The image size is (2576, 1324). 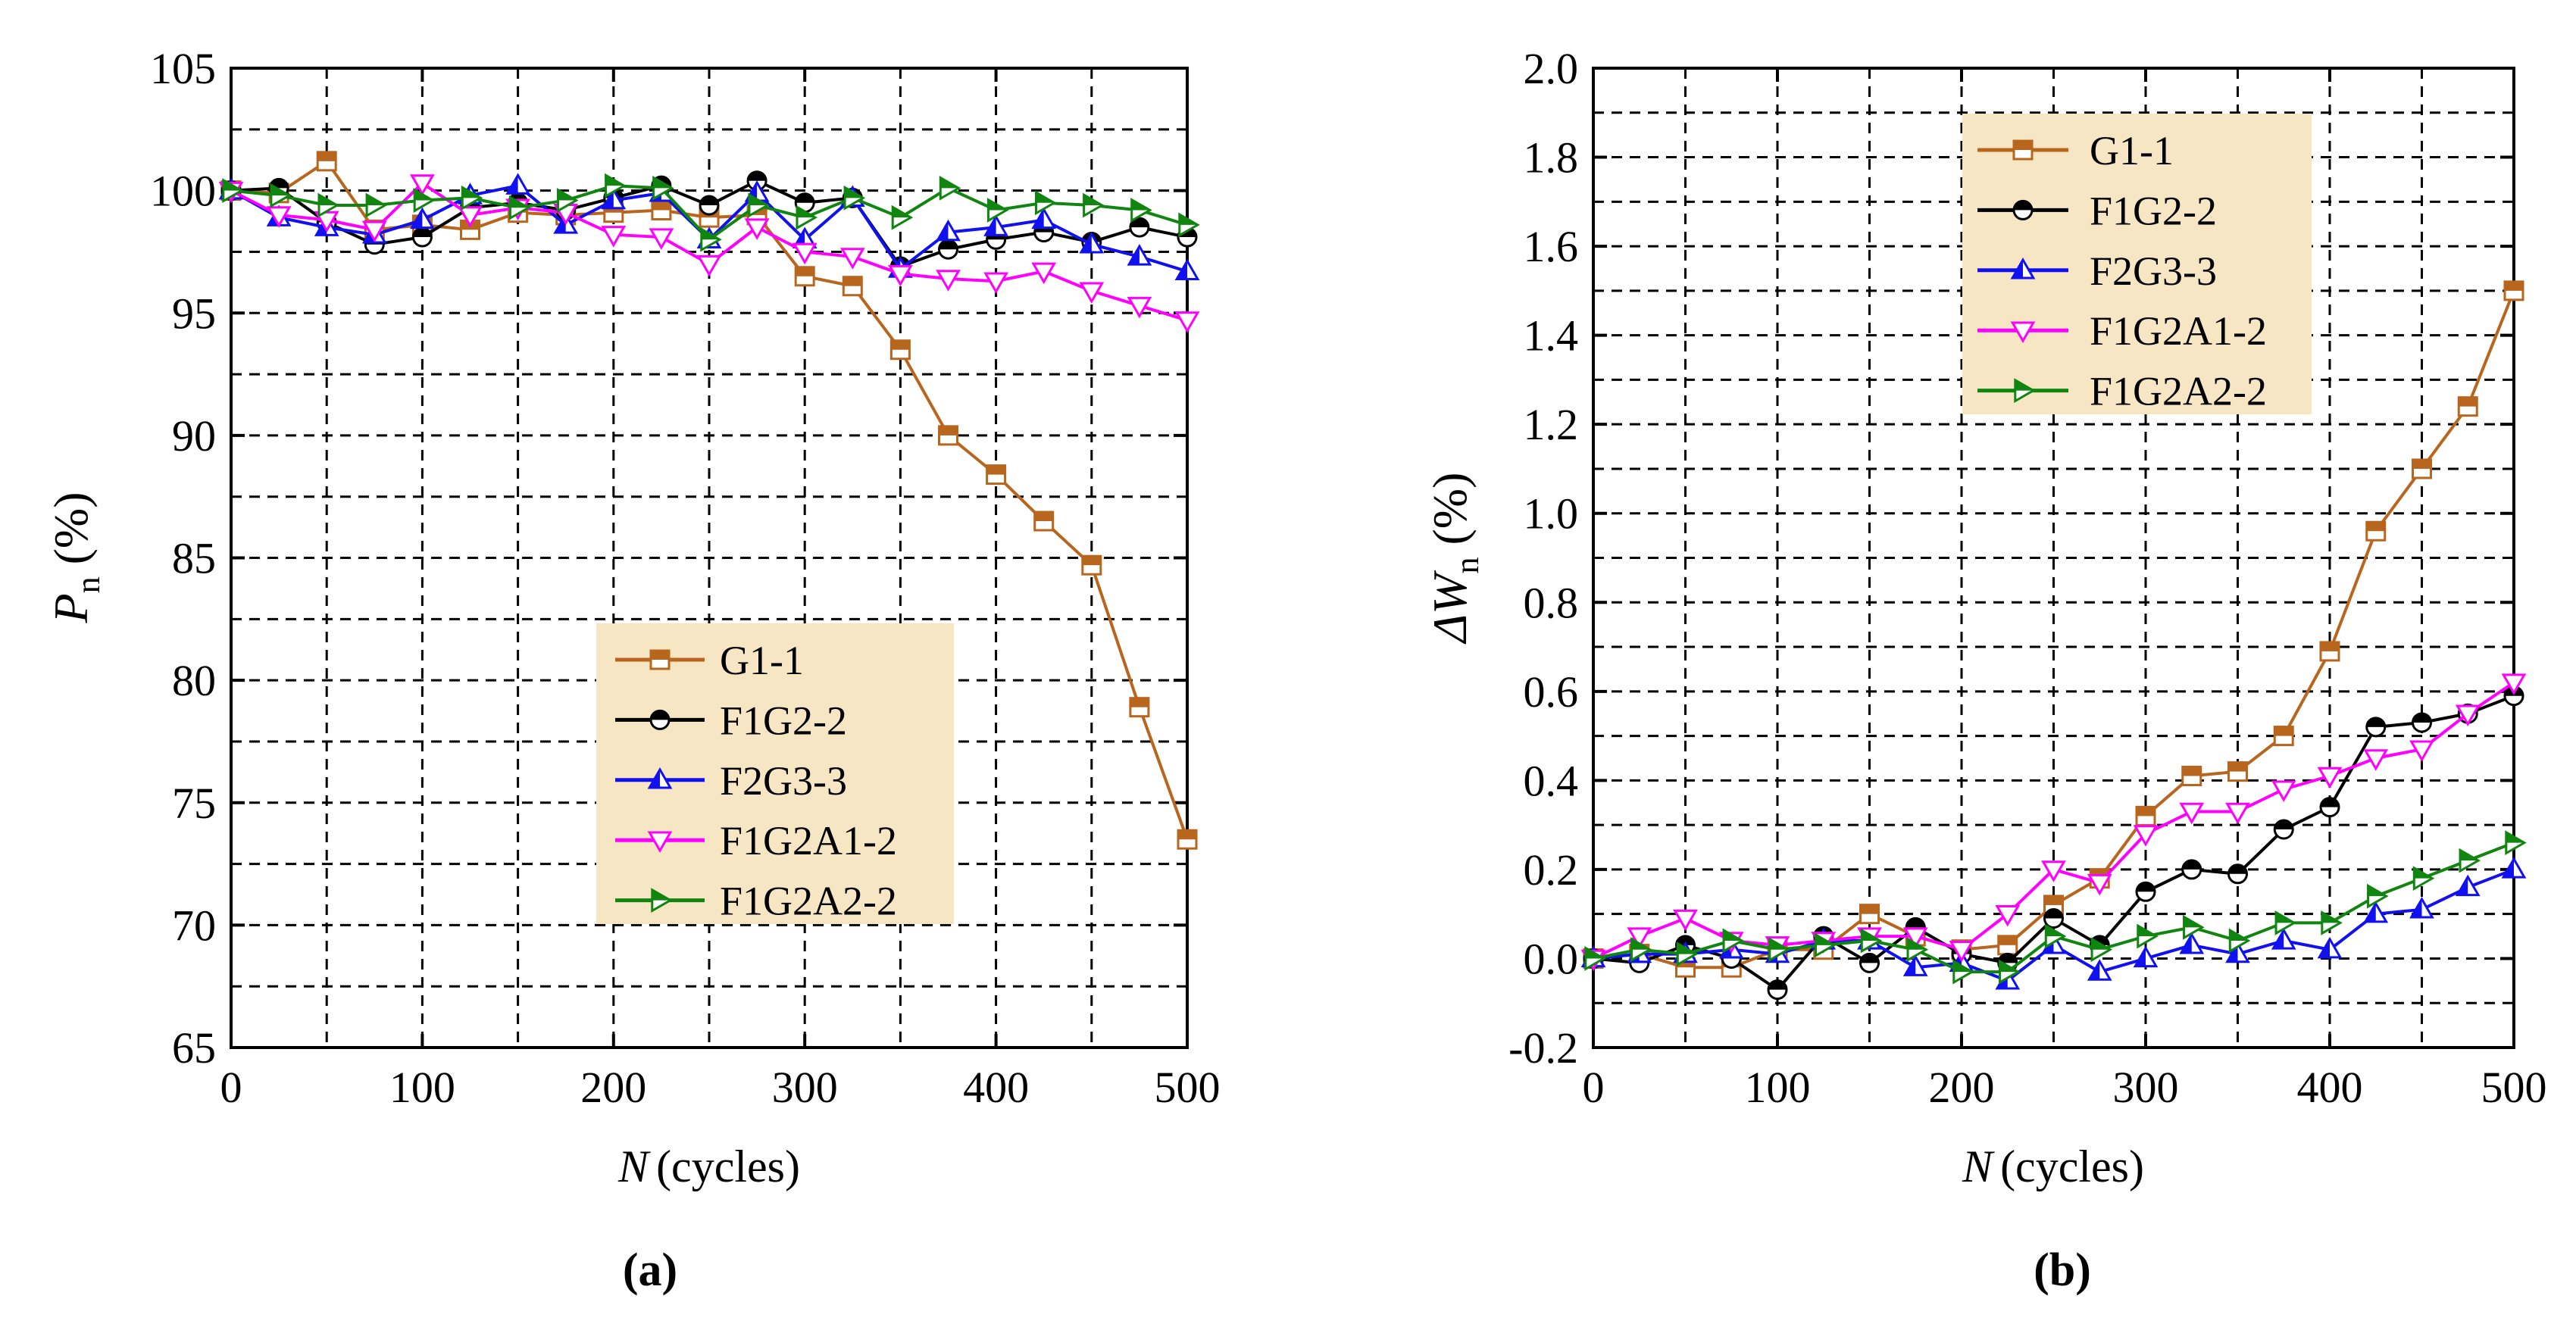 I want to click on y-axis-unit-a: (%), so click(x=71, y=528).